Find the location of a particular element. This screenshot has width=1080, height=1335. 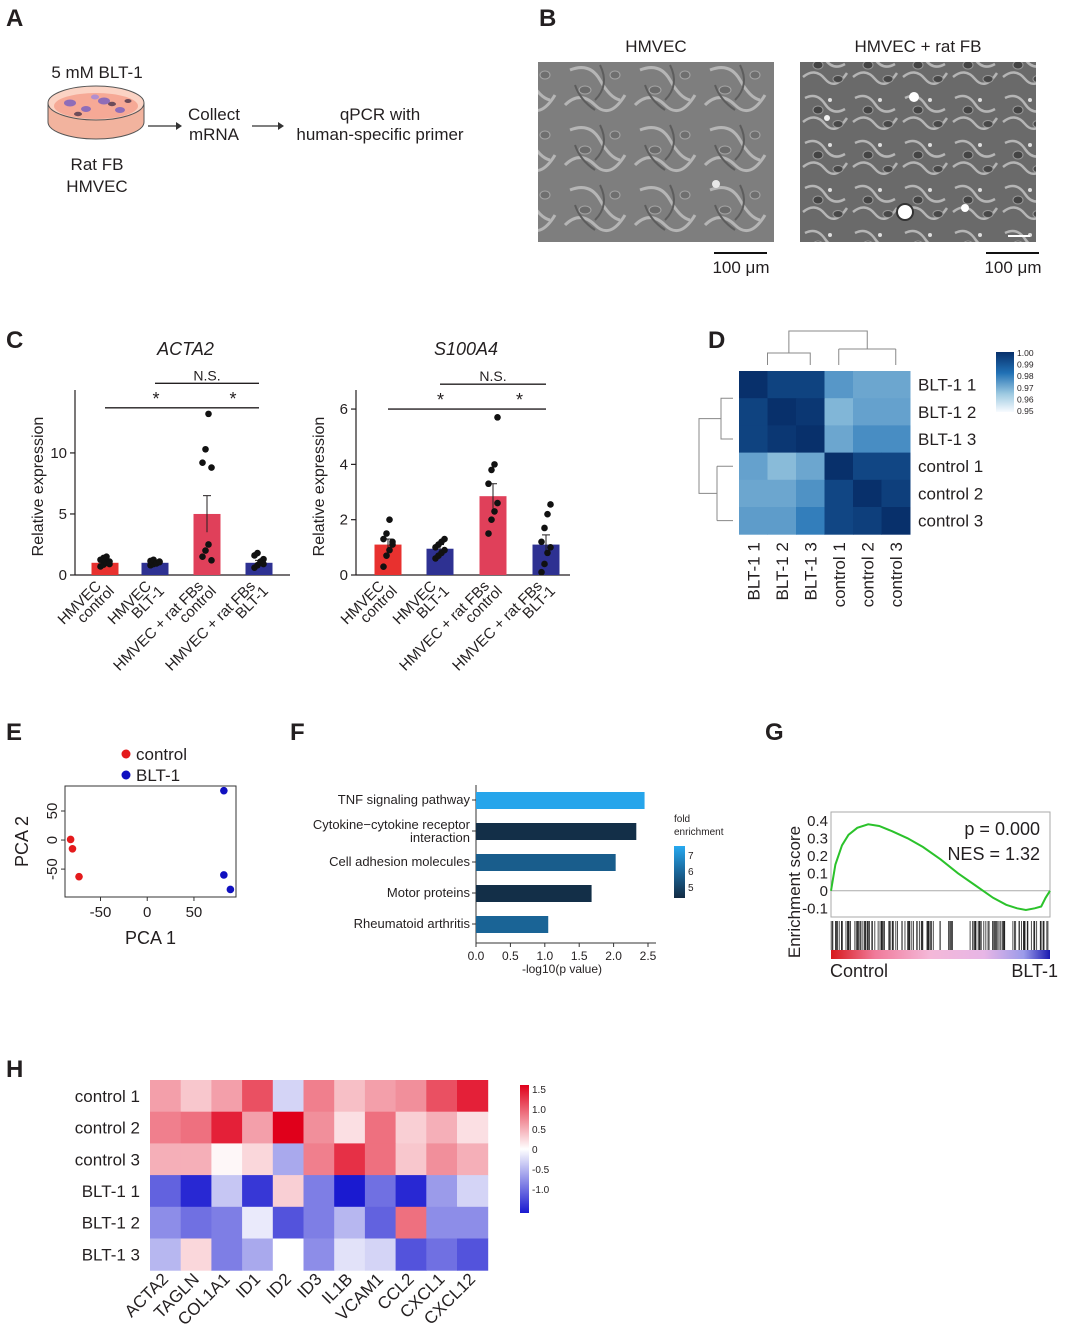

panel-label-c: C is located at coordinates (14, 340).